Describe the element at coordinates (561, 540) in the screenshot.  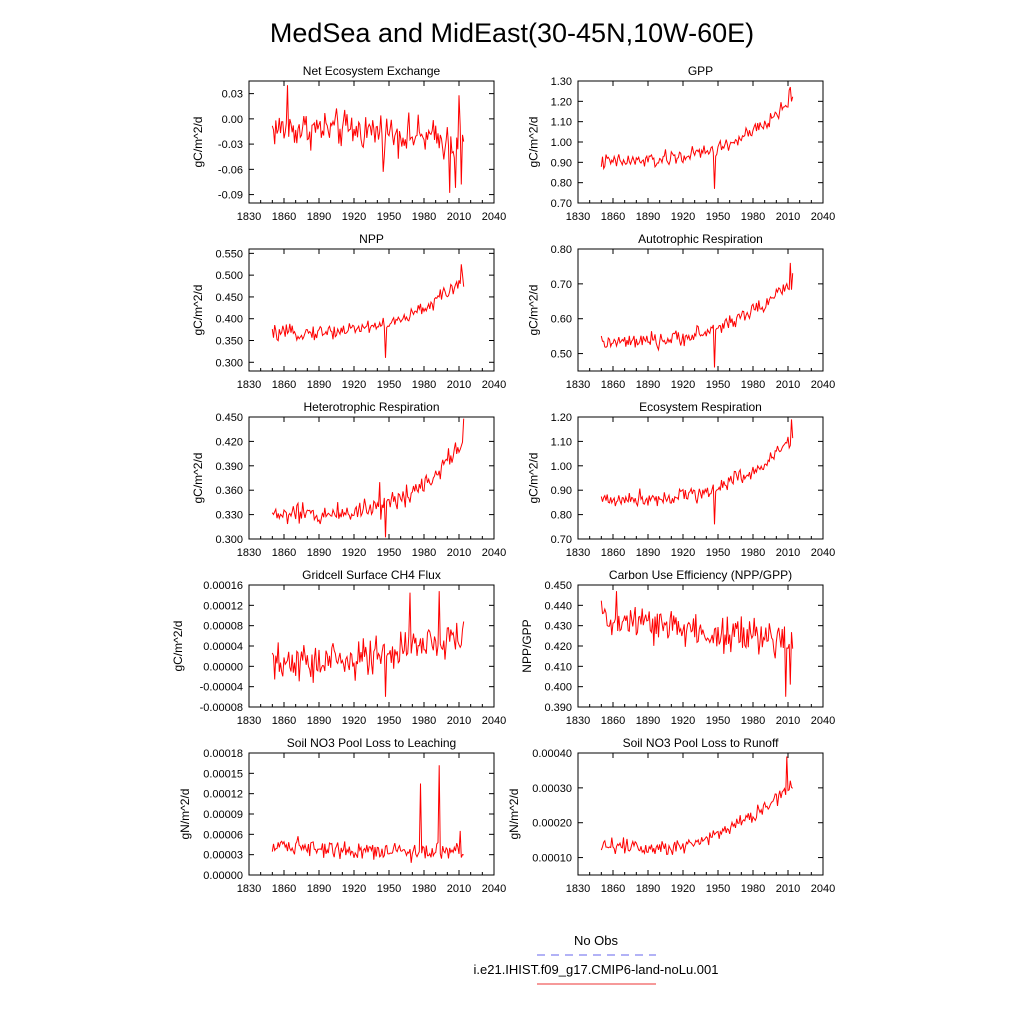
I see `y-tick-label: 0.70` at that location.